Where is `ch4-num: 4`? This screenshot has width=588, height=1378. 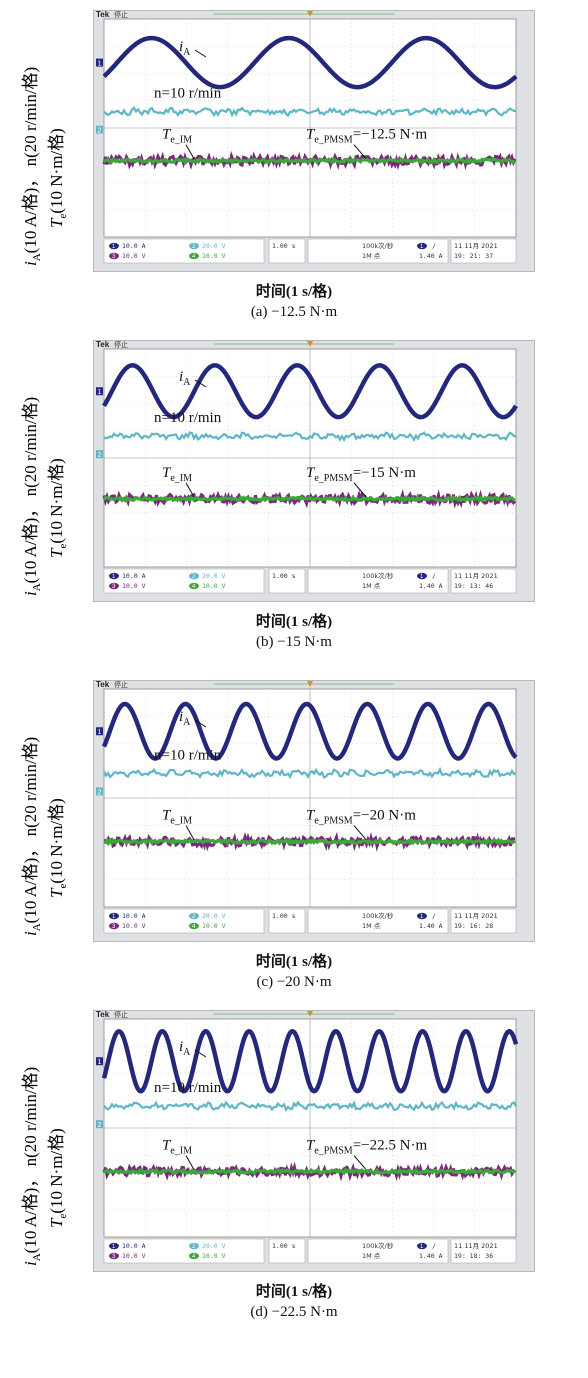
ch4-num: 4 is located at coordinates (194, 257).